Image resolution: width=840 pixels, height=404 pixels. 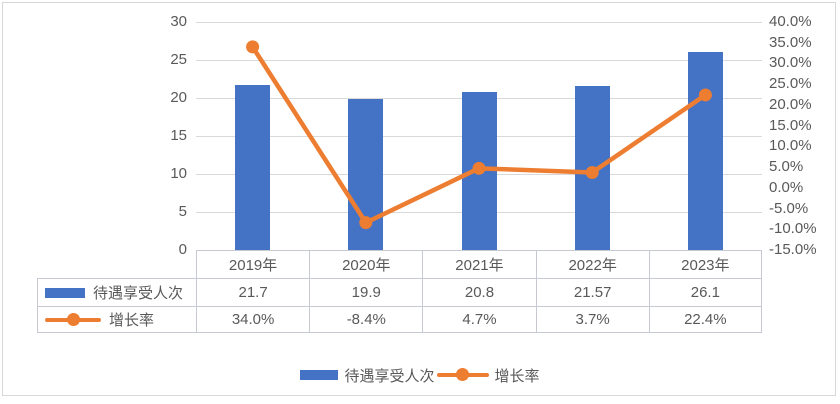 I want to click on line-marker-2021年, so click(x=479, y=168).